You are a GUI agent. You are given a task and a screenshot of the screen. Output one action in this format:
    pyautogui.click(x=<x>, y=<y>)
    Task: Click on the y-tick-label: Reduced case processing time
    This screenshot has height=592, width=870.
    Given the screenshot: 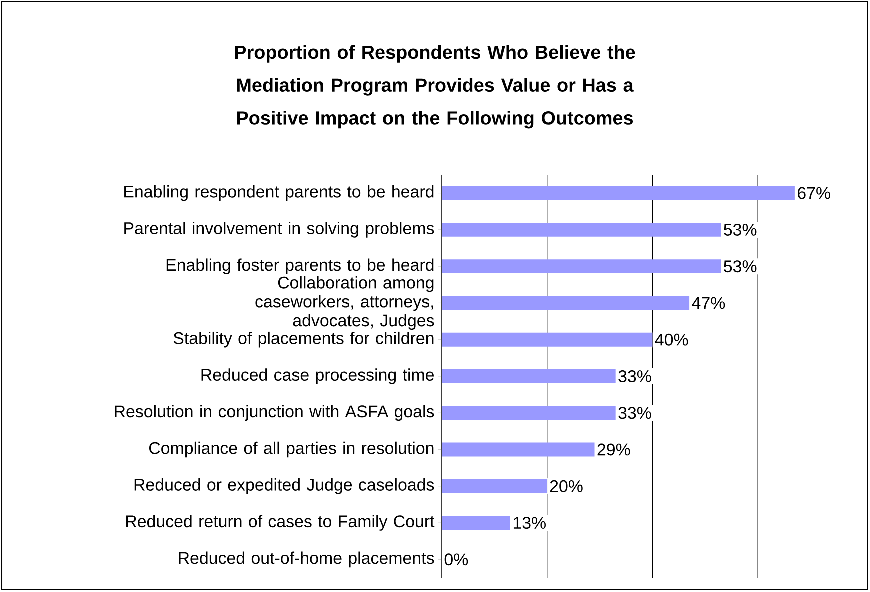 What is the action you would take?
    pyautogui.click(x=318, y=376)
    